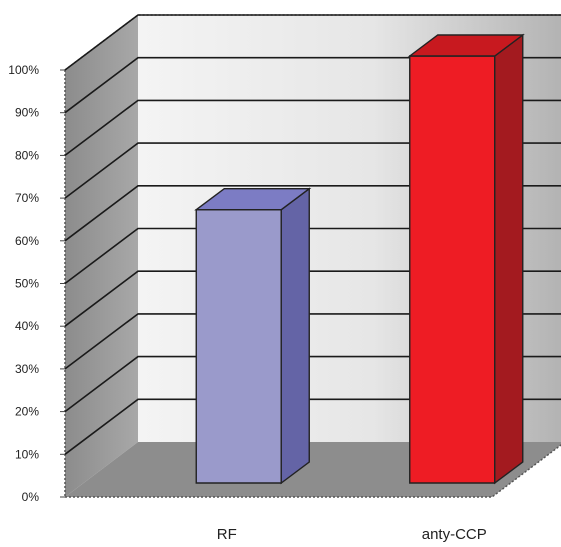 Image resolution: width=561 pixels, height=547 pixels. I want to click on y-tick-label: 100%, so click(23, 70).